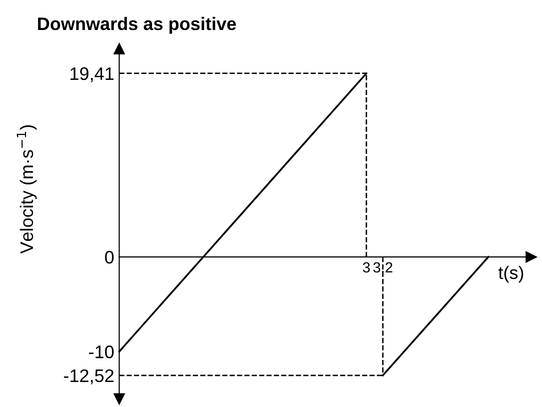  I want to click on y-axis-title: Velocity (m·s$^{−1}$), so click(26, 189).